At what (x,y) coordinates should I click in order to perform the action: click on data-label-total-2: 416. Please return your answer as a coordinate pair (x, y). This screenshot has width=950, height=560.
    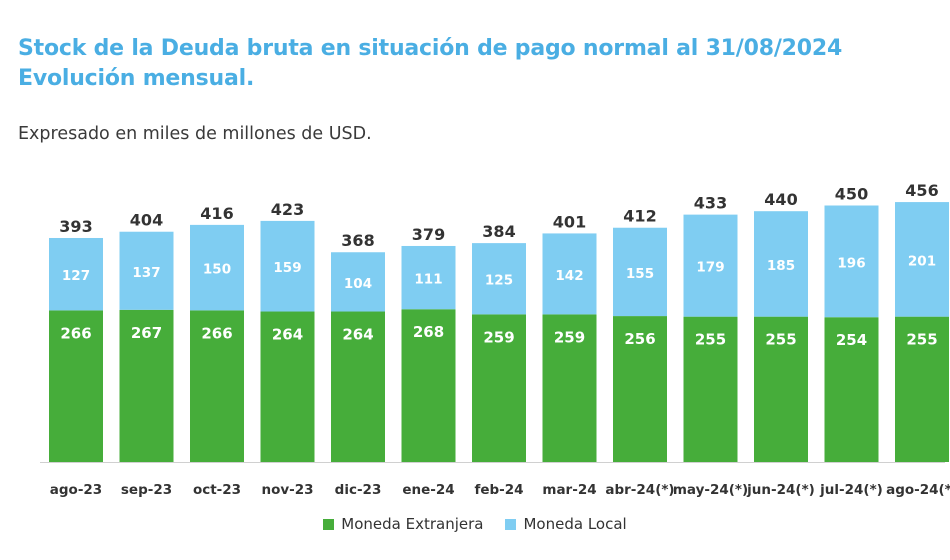
    Looking at the image, I should click on (216, 213).